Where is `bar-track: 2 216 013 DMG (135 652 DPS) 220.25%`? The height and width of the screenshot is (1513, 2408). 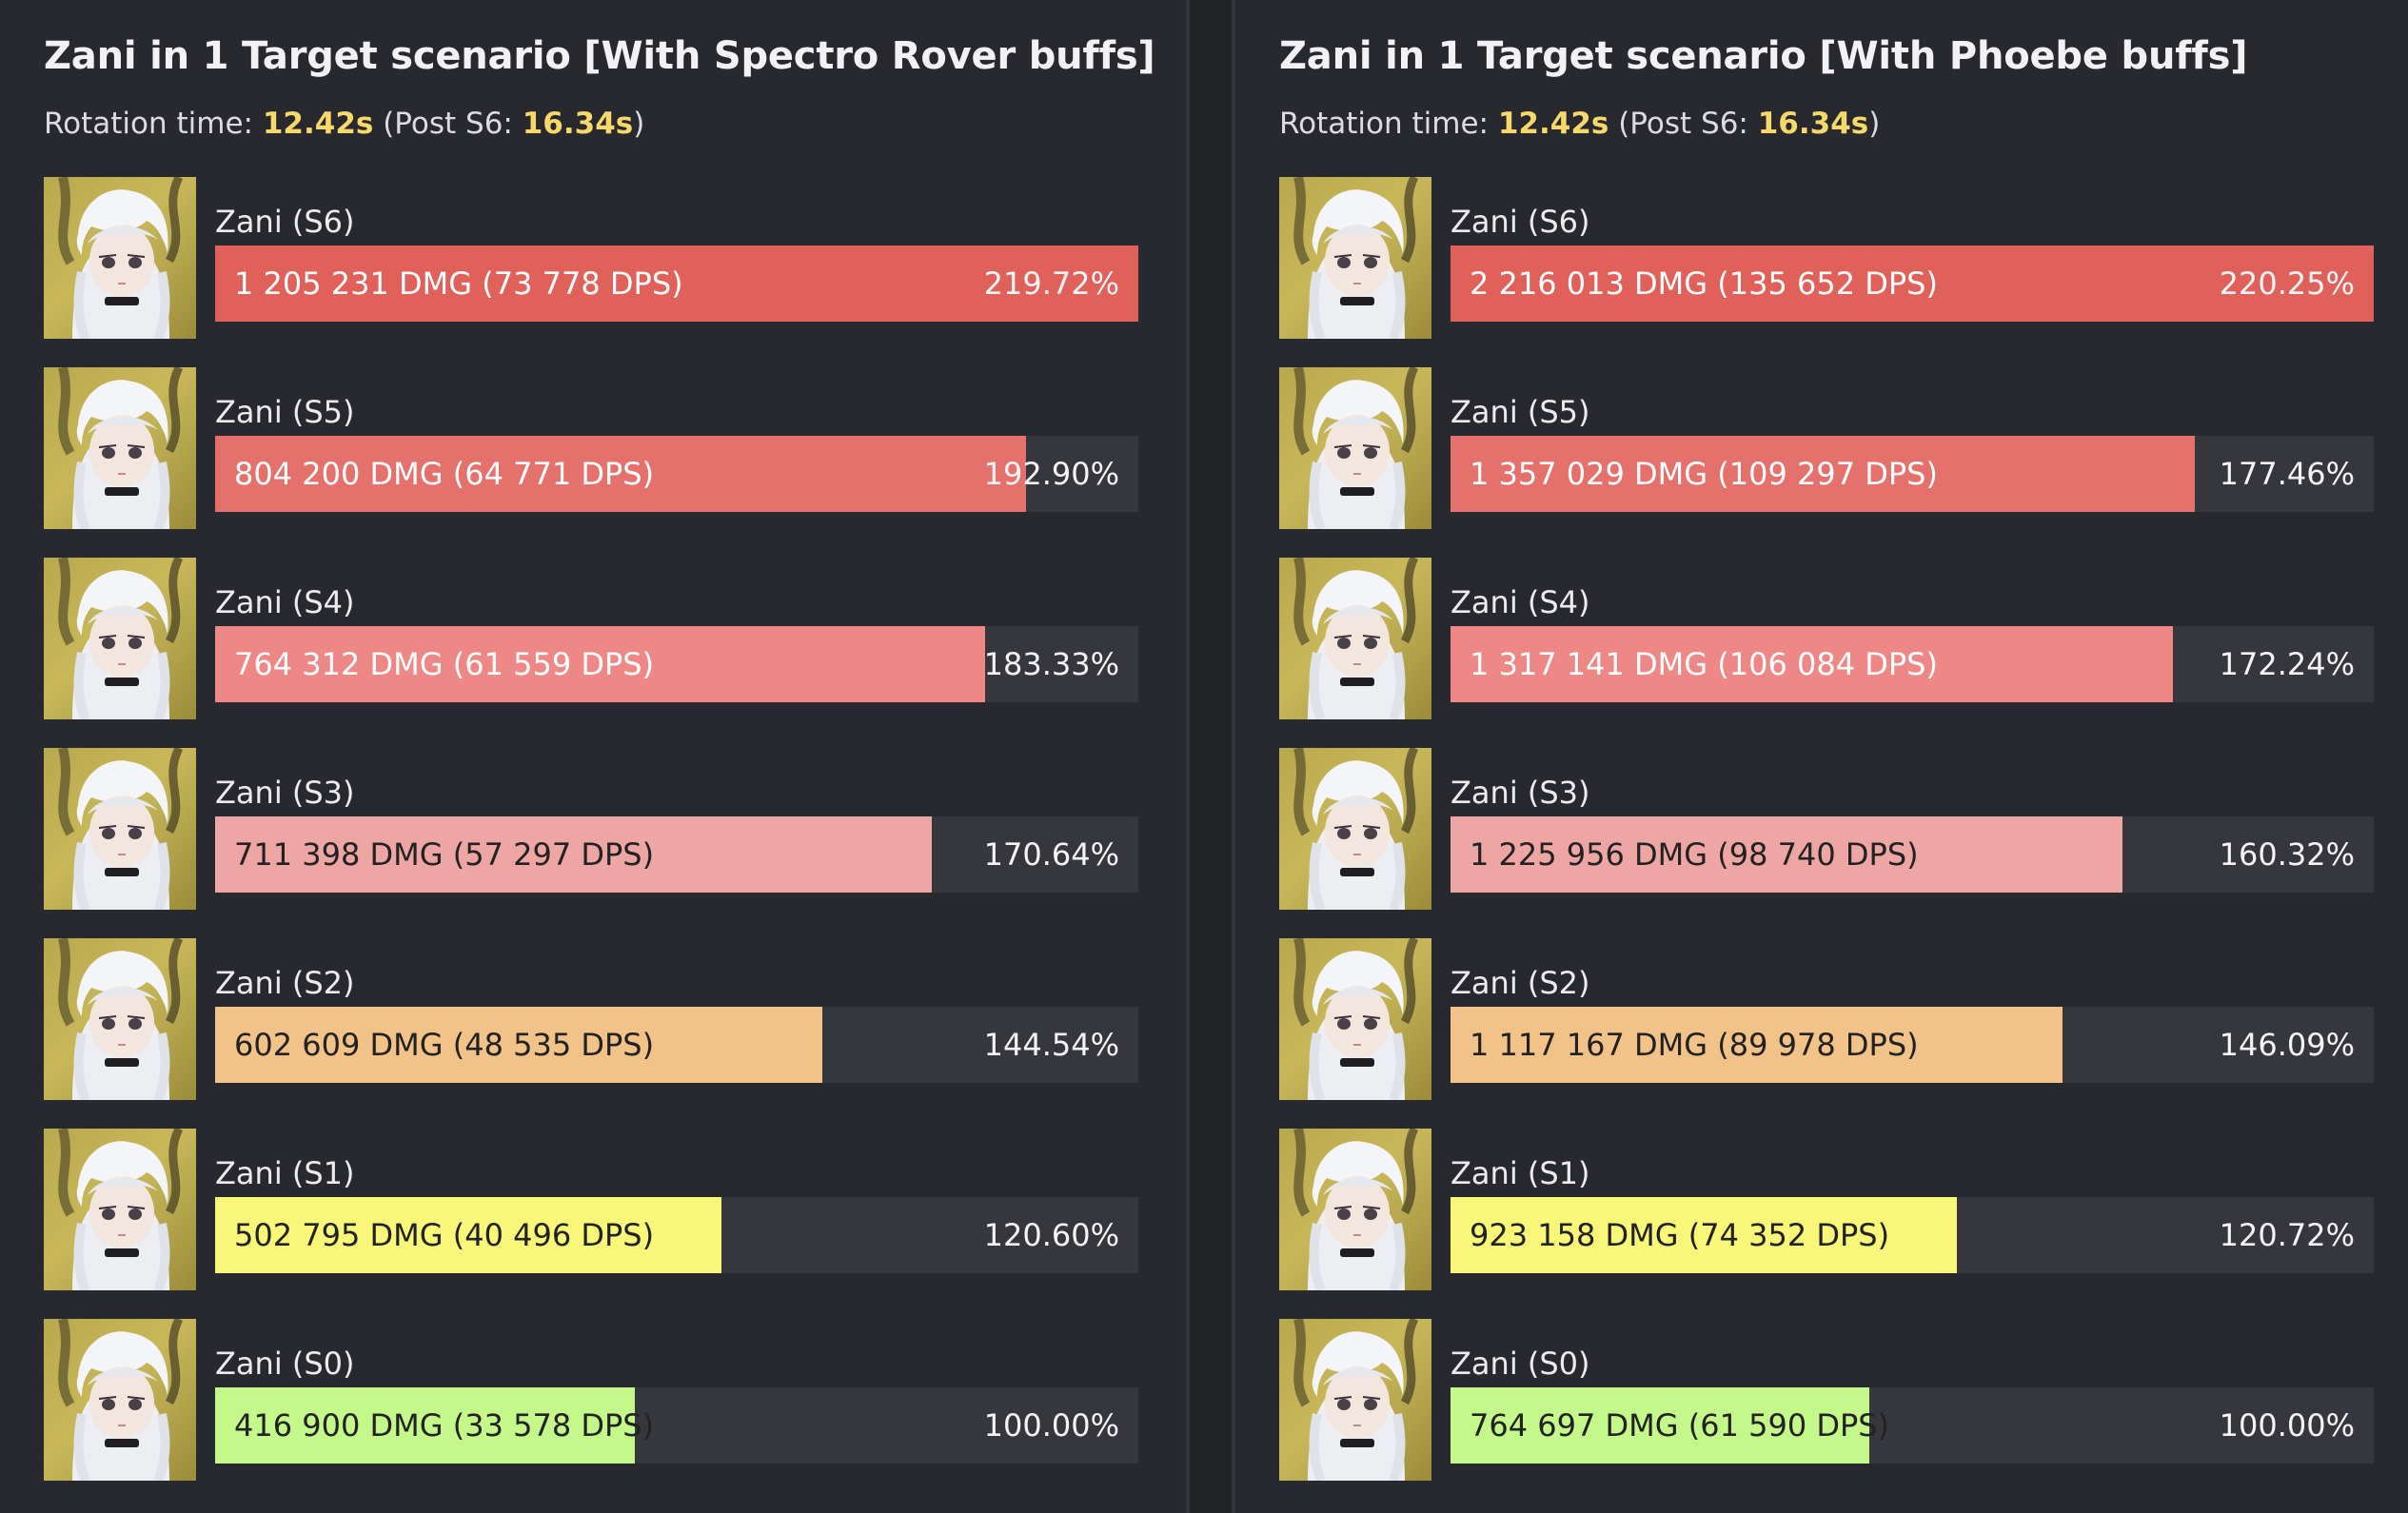
bar-track: 2 216 013 DMG (135 652 DPS) 220.25% is located at coordinates (1912, 284).